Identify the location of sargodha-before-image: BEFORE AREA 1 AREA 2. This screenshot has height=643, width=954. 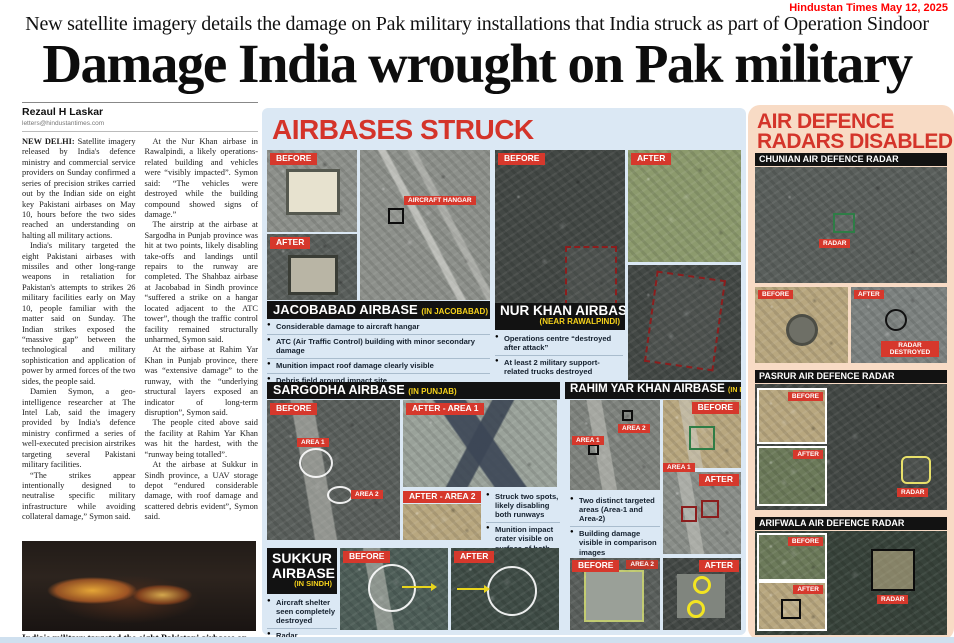
(333, 470).